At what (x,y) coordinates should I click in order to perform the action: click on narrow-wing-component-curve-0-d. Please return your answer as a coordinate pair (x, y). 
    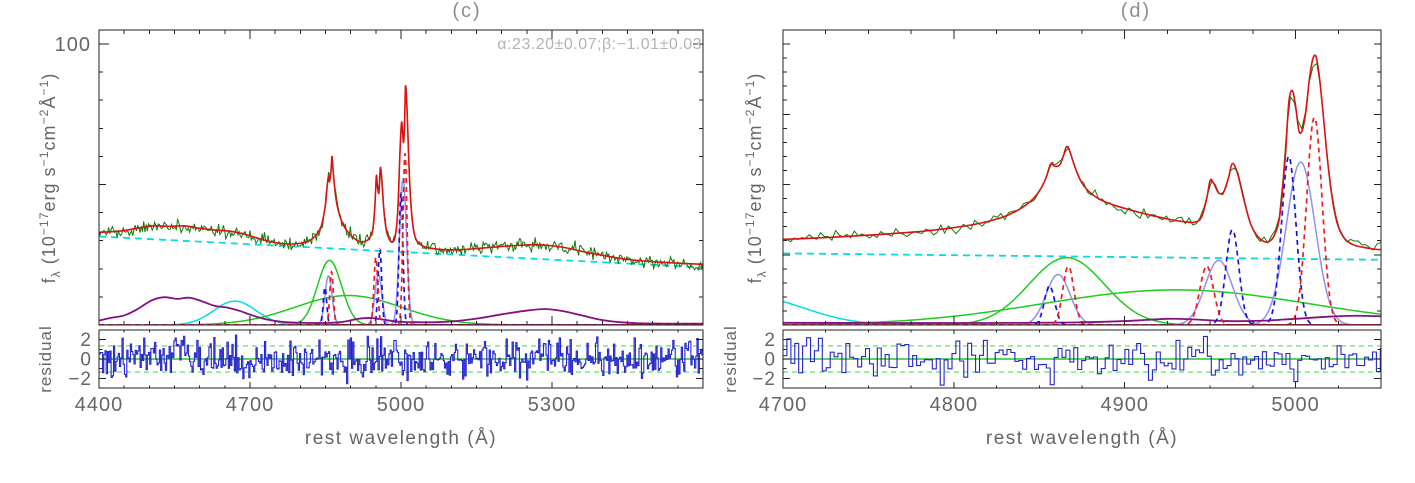
    Looking at the image, I should click on (1082, 295).